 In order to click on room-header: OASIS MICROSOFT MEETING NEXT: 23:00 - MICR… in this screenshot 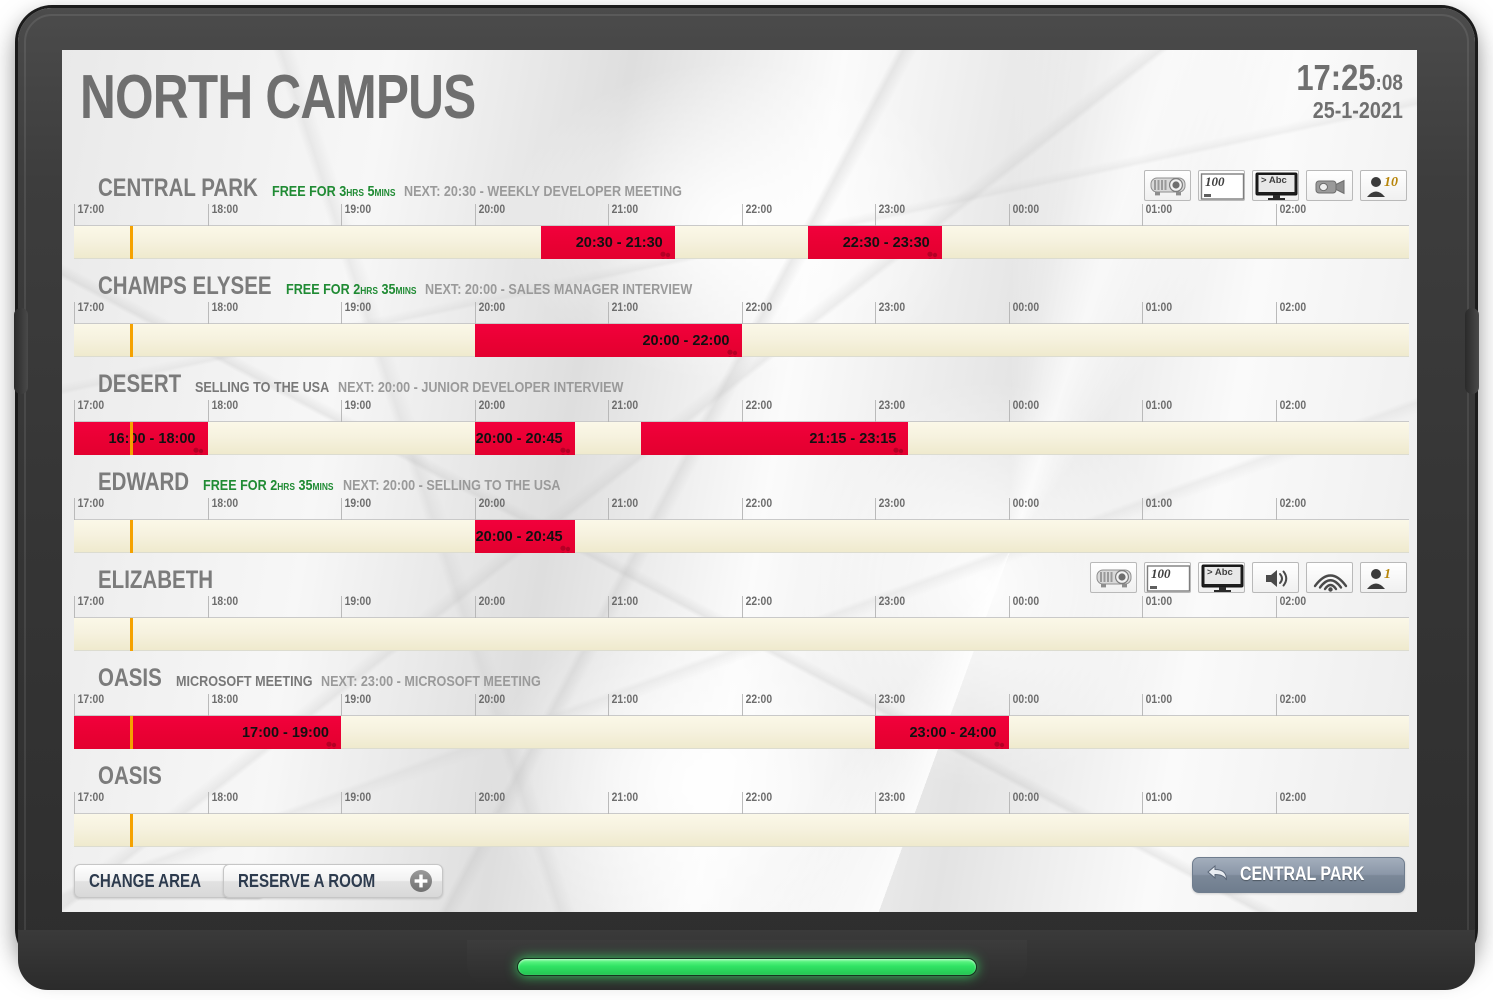, I will do `click(739, 678)`.